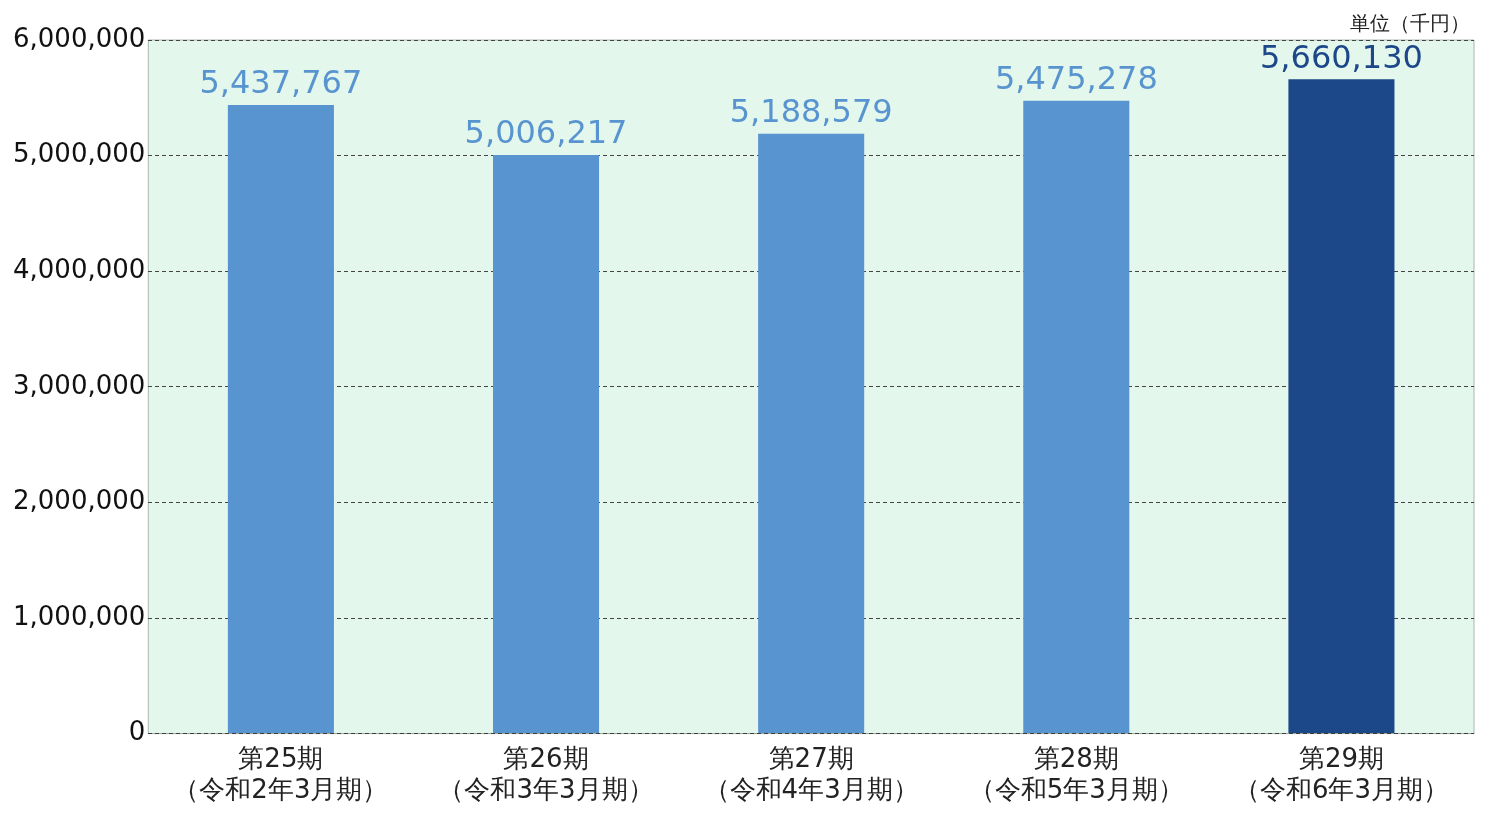 Image resolution: width=1494 pixels, height=820 pixels. Describe the element at coordinates (1341, 56) in the screenshot. I see `data-label: 5,660,130` at that location.